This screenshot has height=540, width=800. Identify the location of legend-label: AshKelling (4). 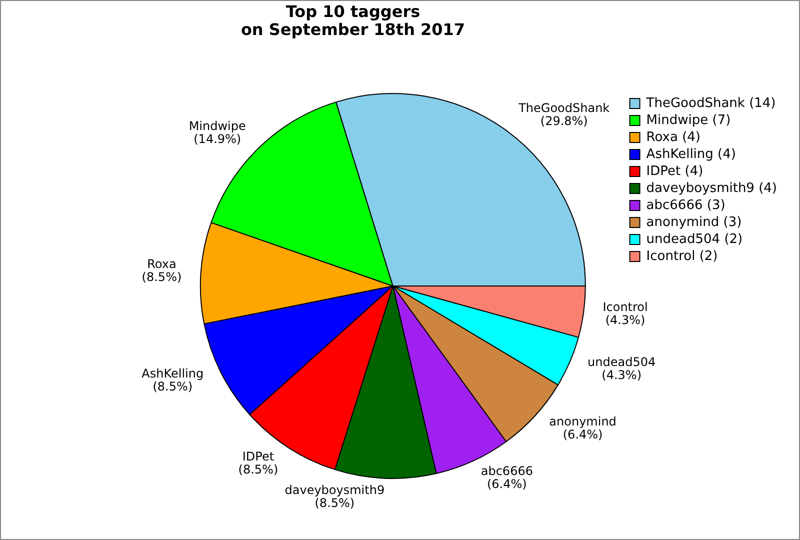
(691, 154).